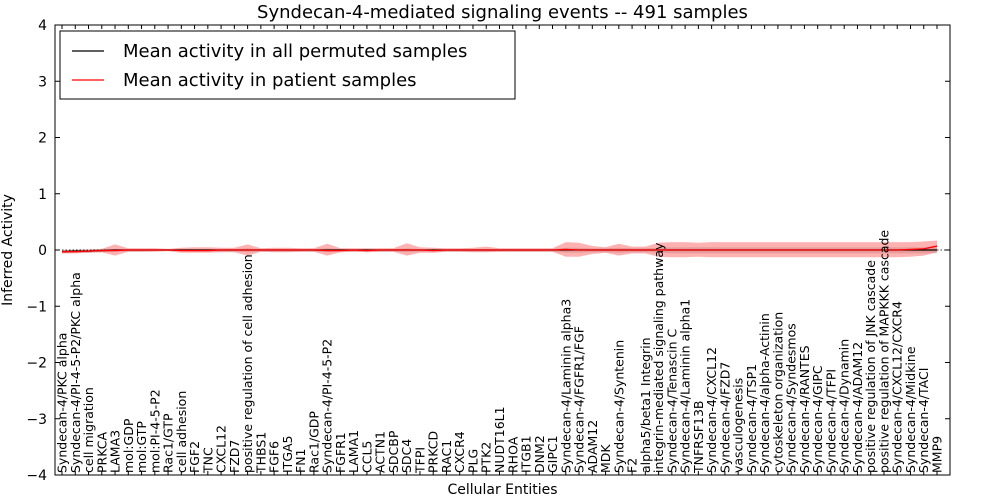  What do you see at coordinates (685, 386) in the screenshot?
I see `x-category-label: Syndecan-4/Laminin alpha1` at bounding box center [685, 386].